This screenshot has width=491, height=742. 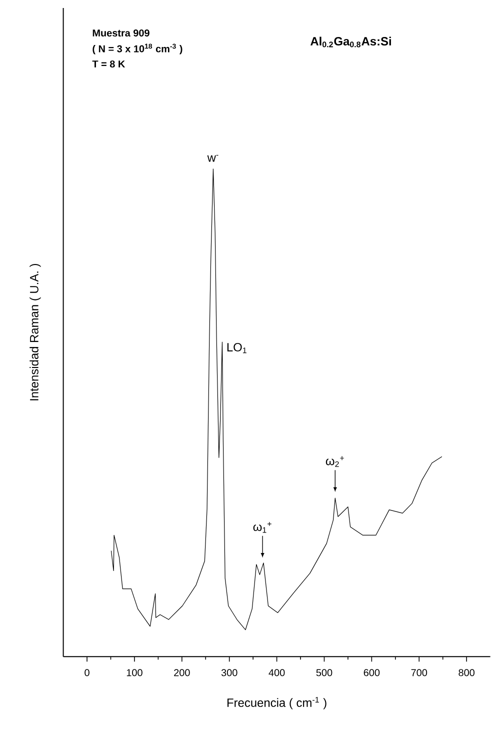 What do you see at coordinates (109, 64) in the screenshot?
I see `text: T = 8 K` at bounding box center [109, 64].